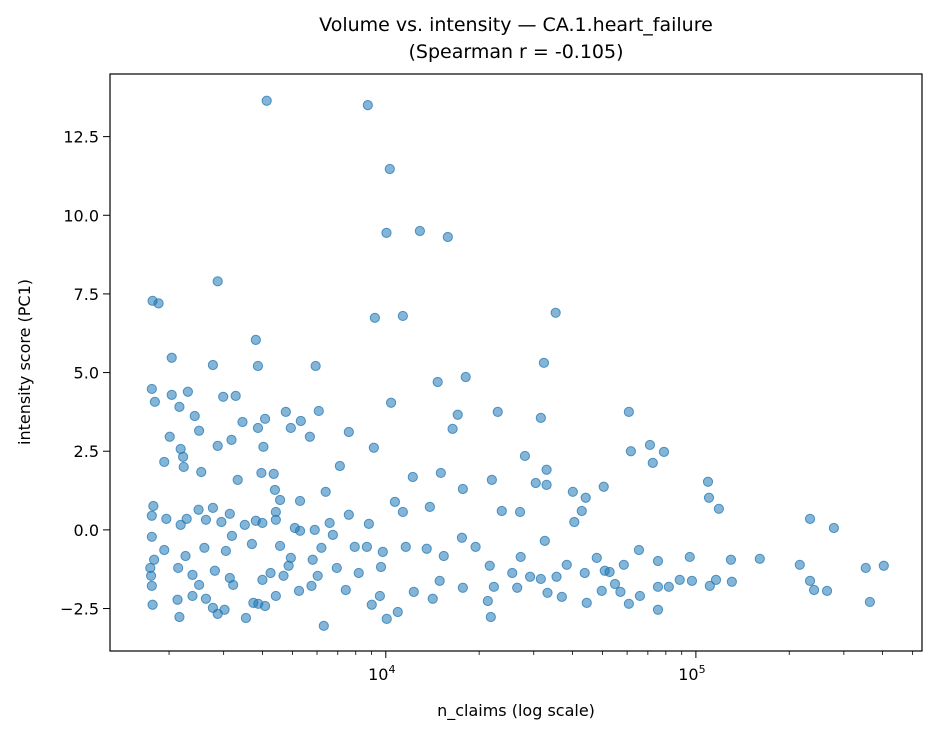  Describe the element at coordinates (81, 215) in the screenshot. I see `y-tick-label: 10.0` at that location.